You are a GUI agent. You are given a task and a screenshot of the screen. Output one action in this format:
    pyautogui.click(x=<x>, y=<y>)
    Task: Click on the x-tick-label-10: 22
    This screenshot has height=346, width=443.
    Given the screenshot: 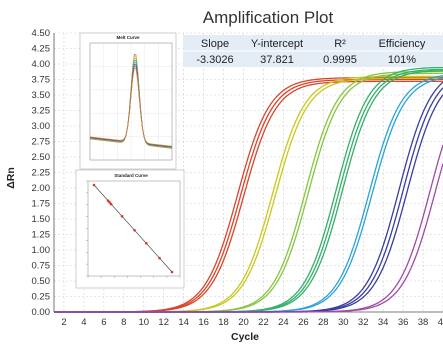 What is the action you would take?
    pyautogui.click(x=263, y=322)
    